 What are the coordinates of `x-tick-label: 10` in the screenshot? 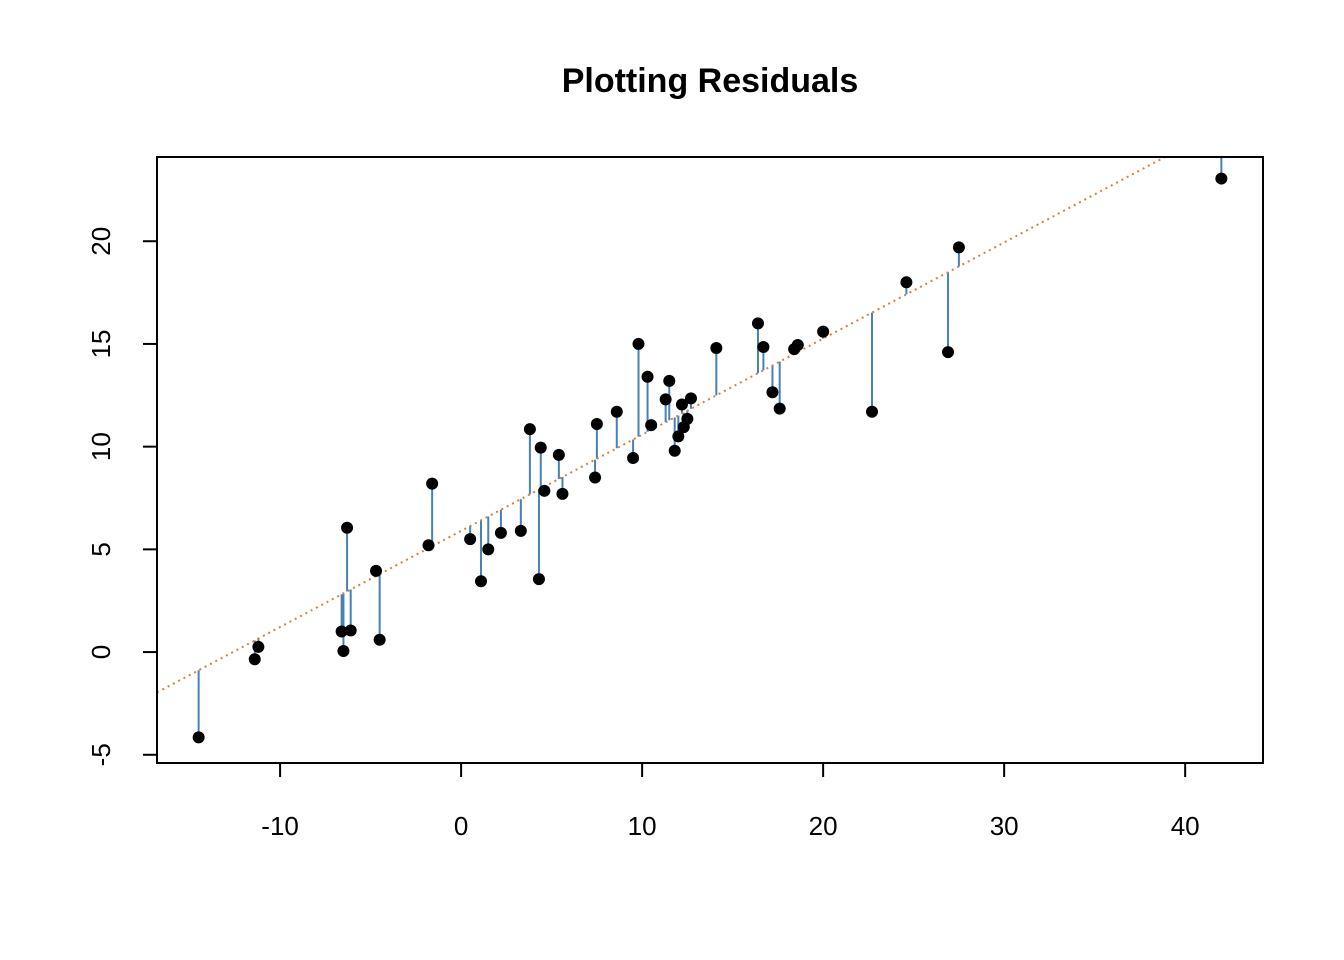 It's located at (642, 826).